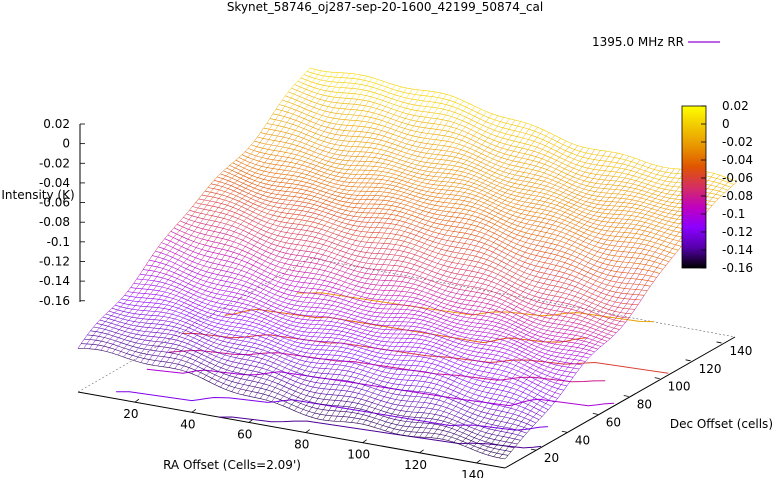 This screenshot has height=478, width=775. What do you see at coordinates (358, 455) in the screenshot?
I see `x-tick-label: 100` at bounding box center [358, 455].